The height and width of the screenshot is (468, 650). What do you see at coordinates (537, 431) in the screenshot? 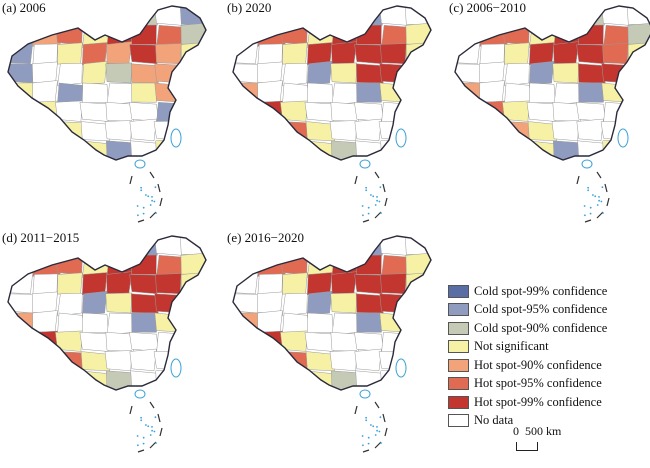
I see `scale-bar-label: 0 500 km` at bounding box center [537, 431].